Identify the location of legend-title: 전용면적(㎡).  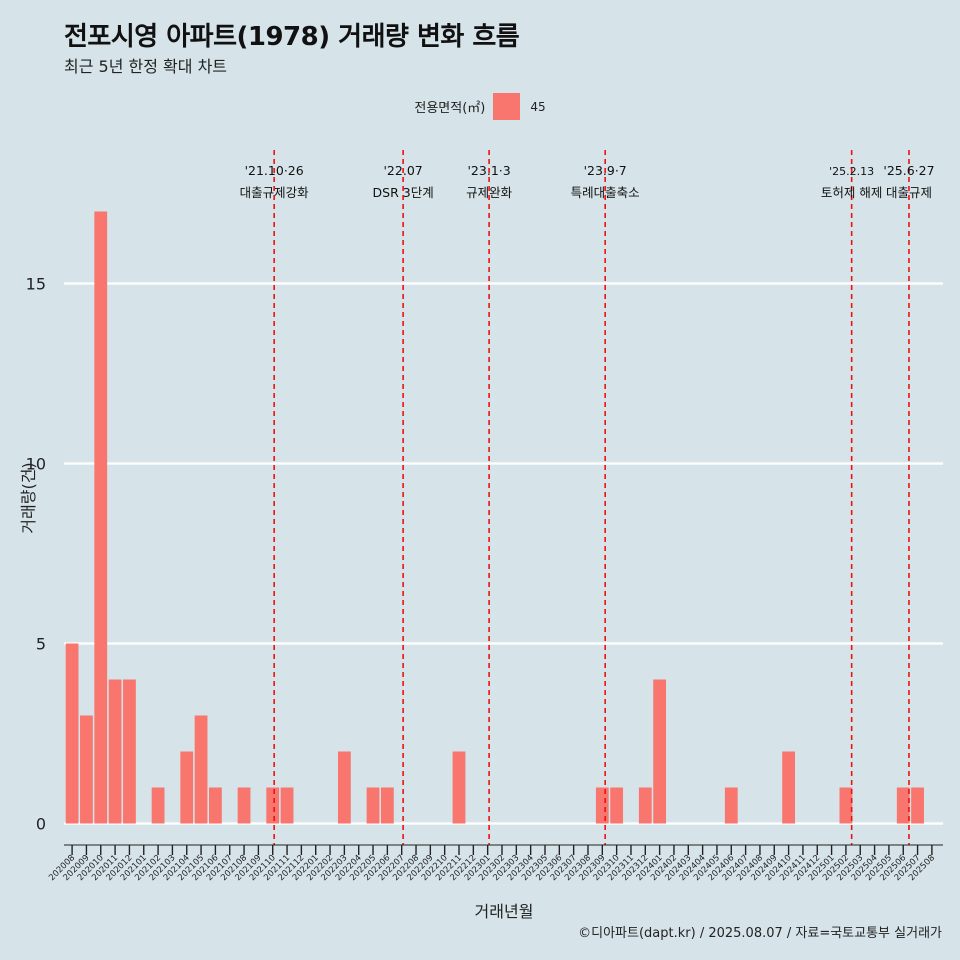
(450, 108).